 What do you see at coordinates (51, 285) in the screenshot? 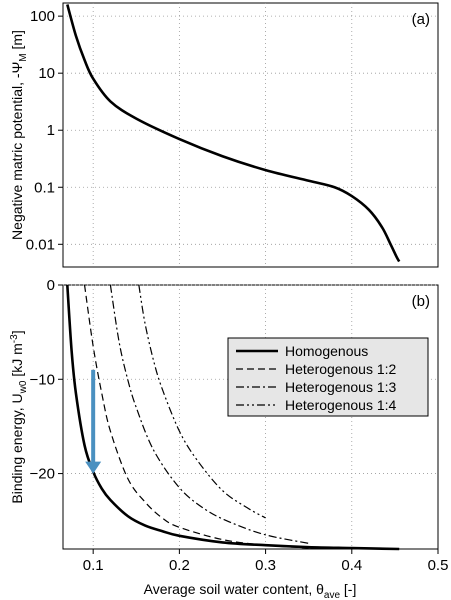
I see `y-tick-label: 0` at bounding box center [51, 285].